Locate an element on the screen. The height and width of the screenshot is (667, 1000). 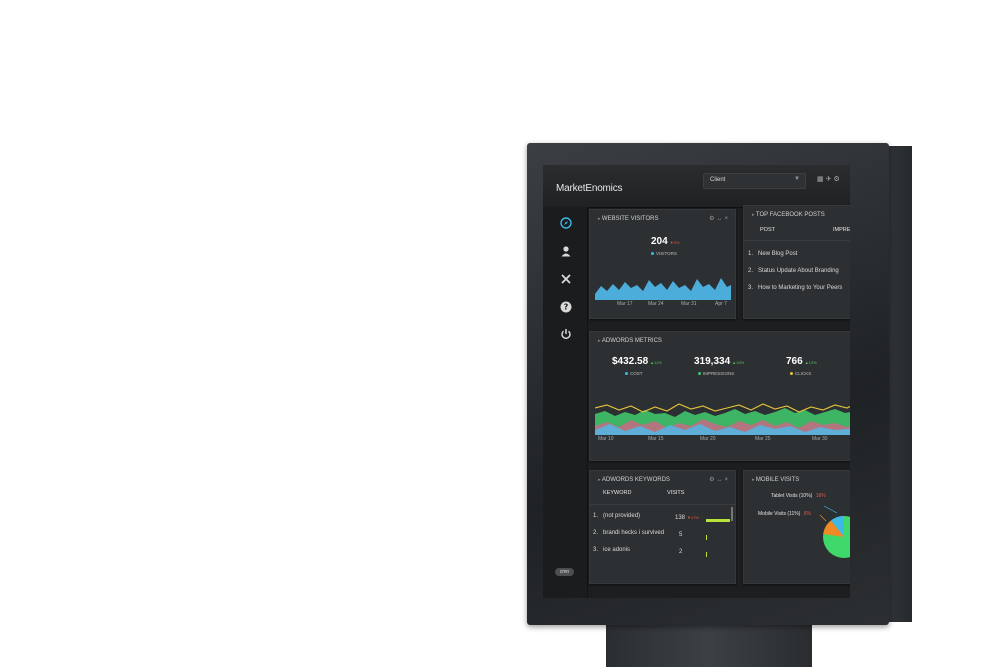
impressions-label: IMPRESSIONS is located at coordinates (716, 373).